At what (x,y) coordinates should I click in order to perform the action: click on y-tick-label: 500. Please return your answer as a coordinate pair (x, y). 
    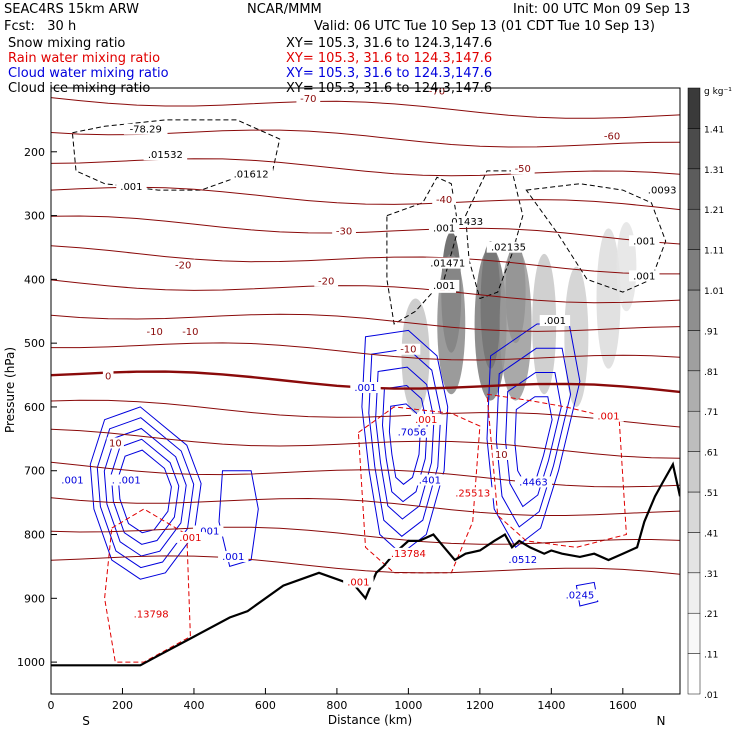
    Looking at the image, I should click on (34, 343).